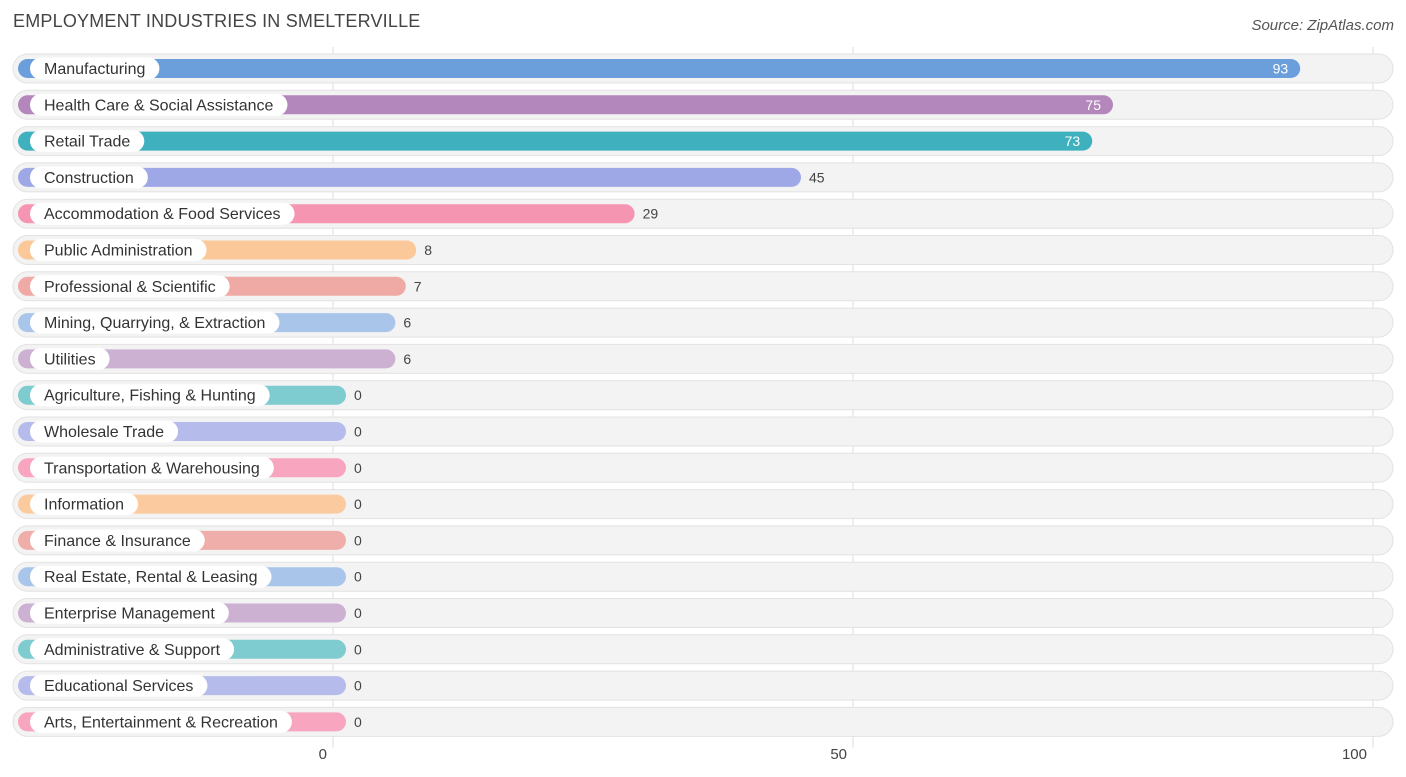  Describe the element at coordinates (418, 286) in the screenshot. I see `value-label: 7` at that location.